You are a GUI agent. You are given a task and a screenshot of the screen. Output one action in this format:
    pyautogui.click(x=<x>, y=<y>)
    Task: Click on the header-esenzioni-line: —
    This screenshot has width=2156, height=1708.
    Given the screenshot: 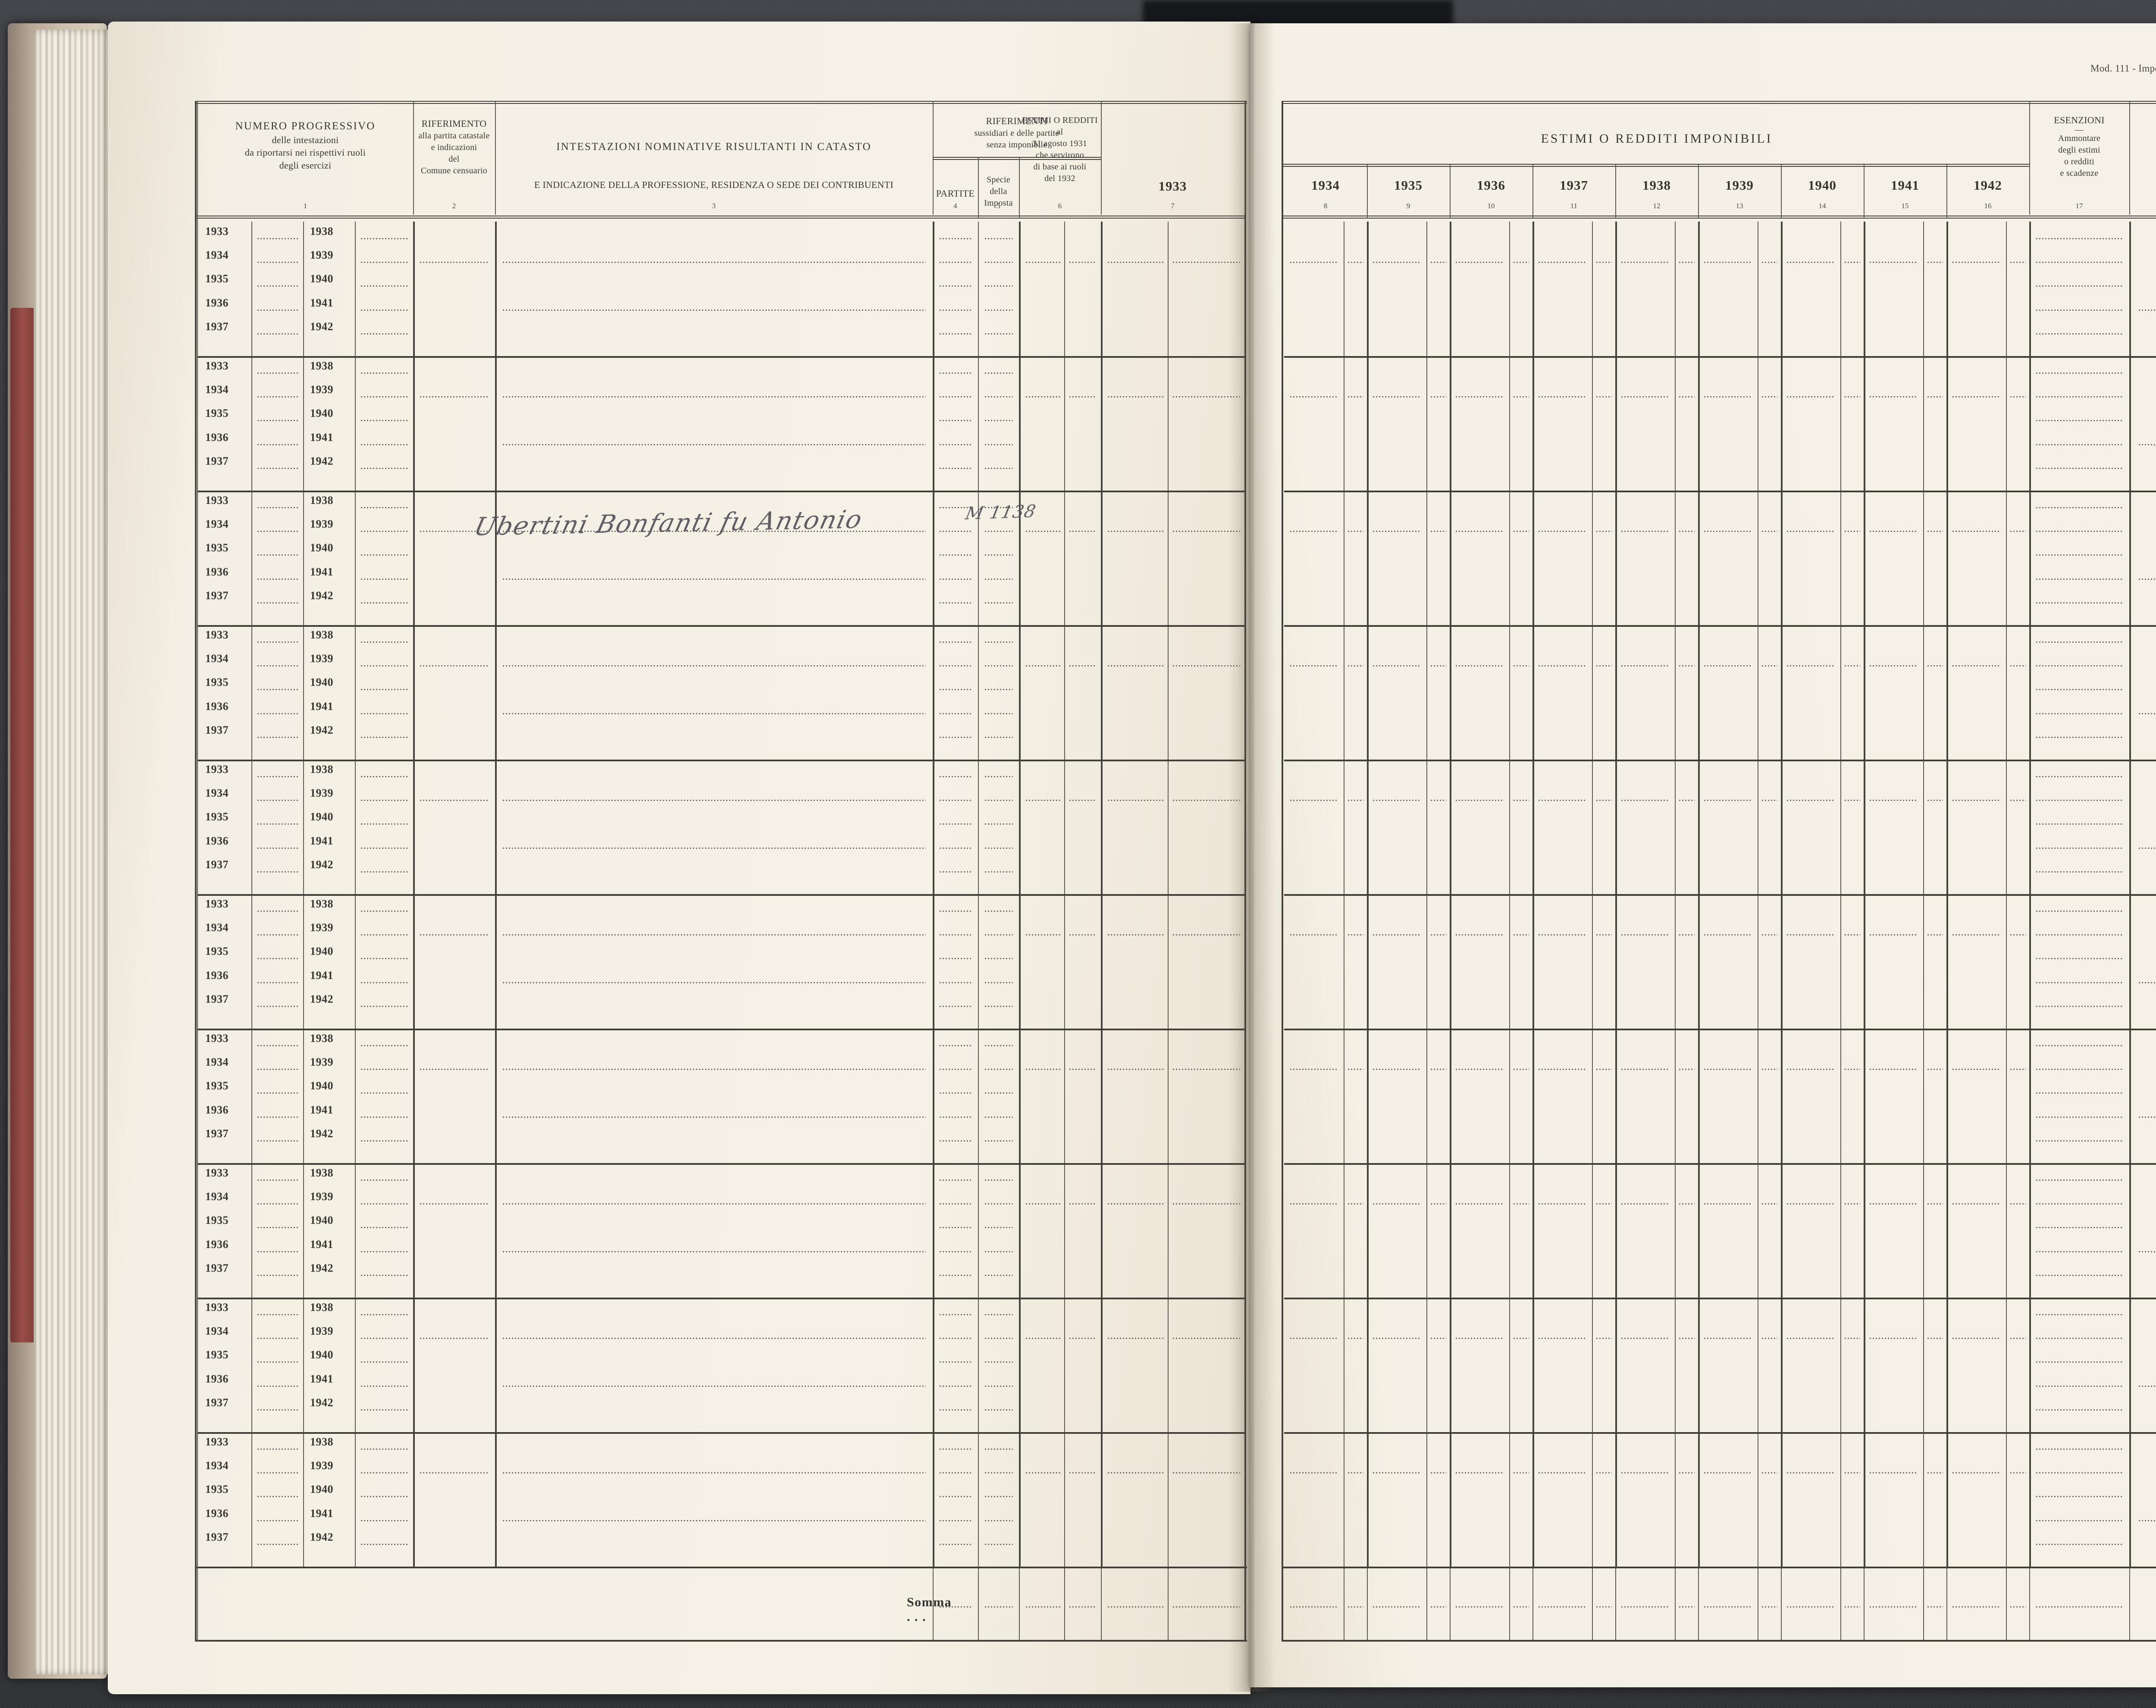 What is the action you would take?
    pyautogui.click(x=2079, y=130)
    